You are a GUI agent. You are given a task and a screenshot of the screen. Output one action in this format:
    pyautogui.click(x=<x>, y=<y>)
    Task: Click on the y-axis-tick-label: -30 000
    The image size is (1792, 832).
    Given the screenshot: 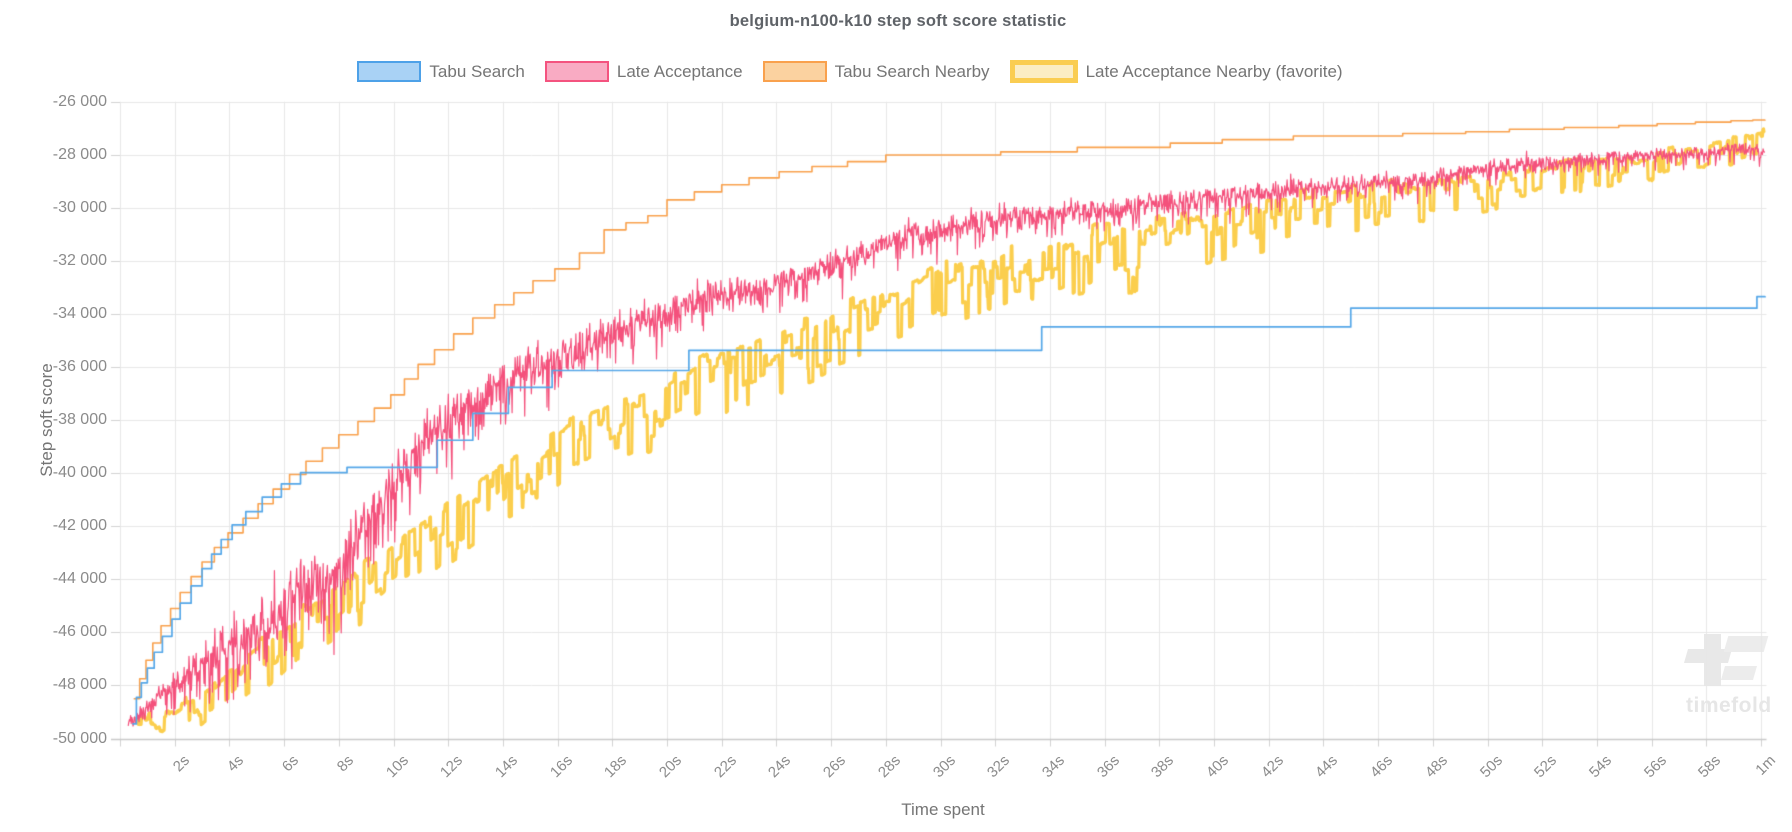 What is the action you would take?
    pyautogui.click(x=79, y=207)
    